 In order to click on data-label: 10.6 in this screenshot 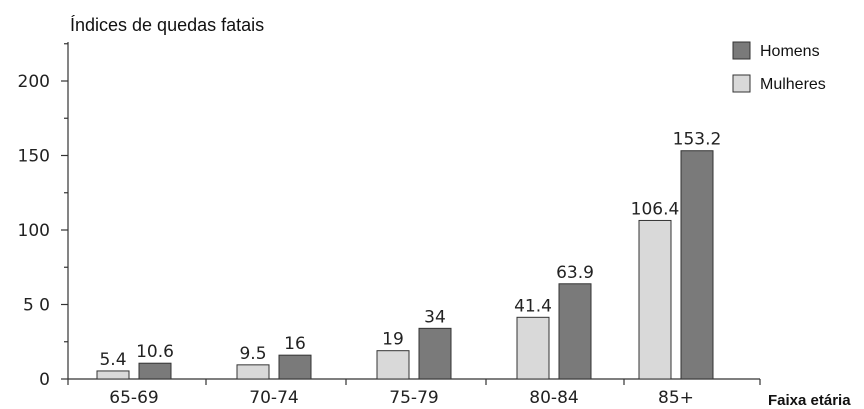, I will do `click(155, 352)`.